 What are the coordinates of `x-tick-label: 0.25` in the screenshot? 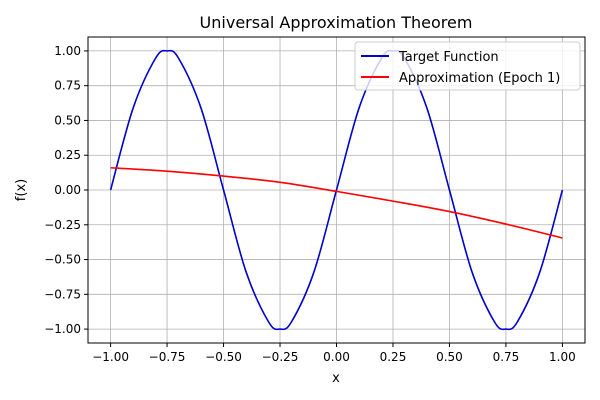 It's located at (393, 357).